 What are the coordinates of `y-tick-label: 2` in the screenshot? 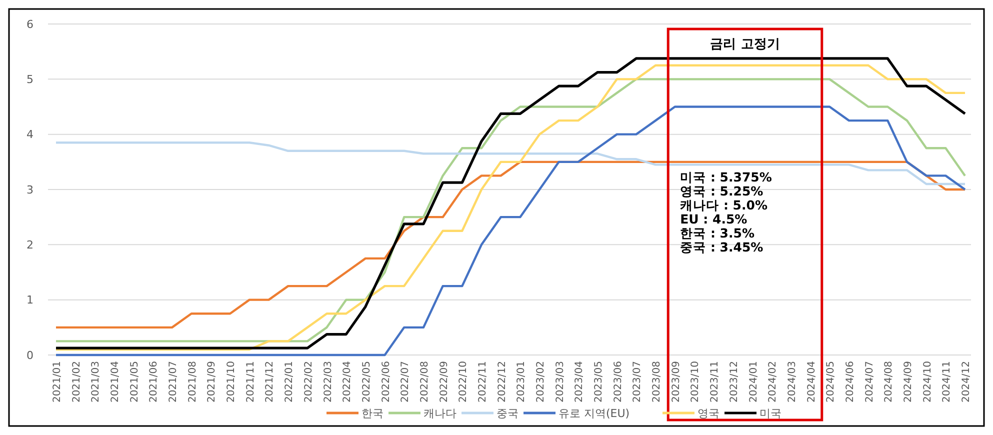 It's located at (30, 245).